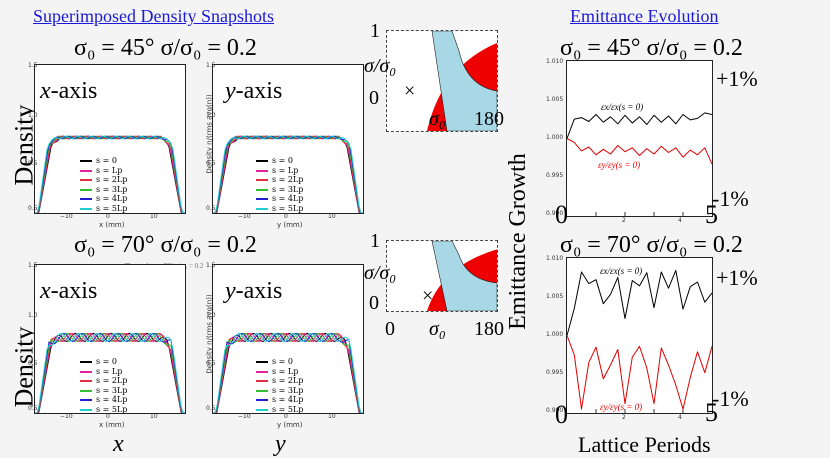 This screenshot has height=458, width=830. What do you see at coordinates (462, 81) in the screenshot?
I see `inset-shape` at bounding box center [462, 81].